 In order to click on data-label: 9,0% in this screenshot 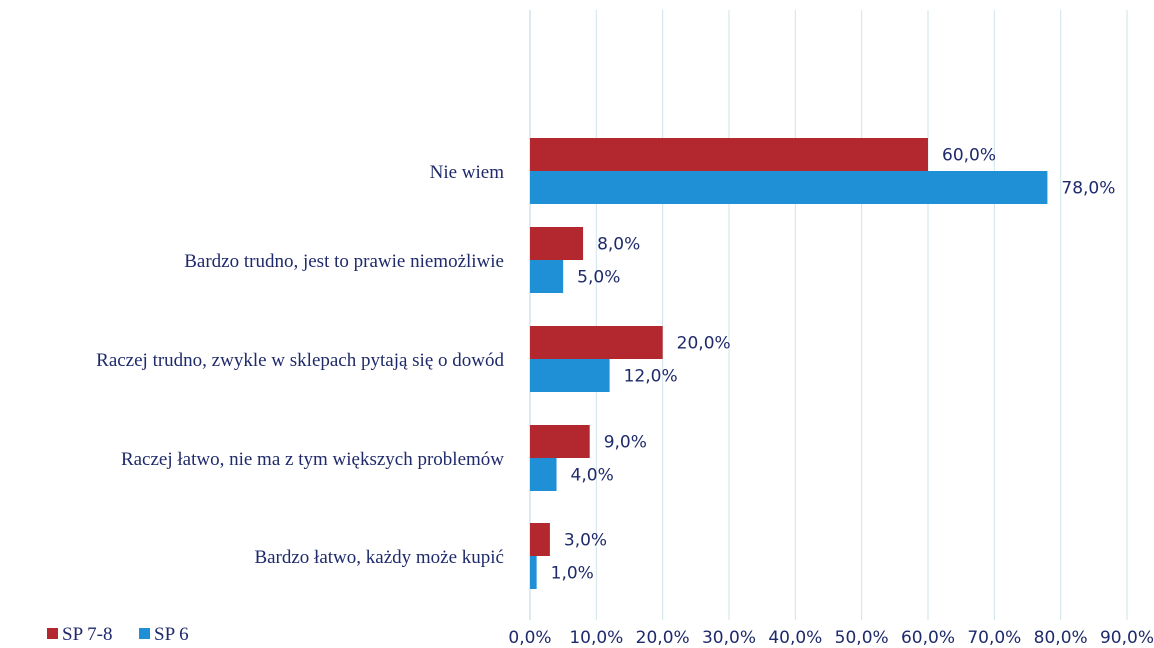, I will do `click(625, 443)`.